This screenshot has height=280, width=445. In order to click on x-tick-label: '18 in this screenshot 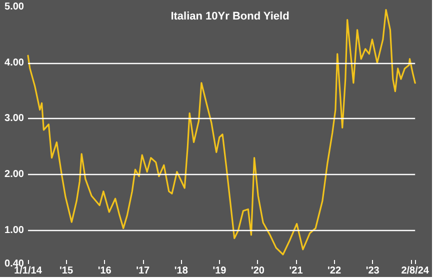, I will do `click(181, 271)`.